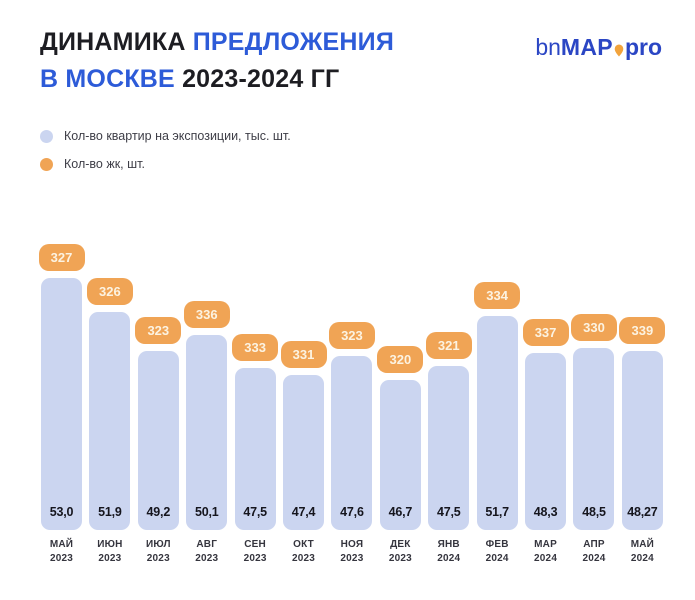 Image resolution: width=695 pixels, height=600 pixels. Describe the element at coordinates (497, 423) in the screenshot. I see `apartments-bar: 51,7` at that location.